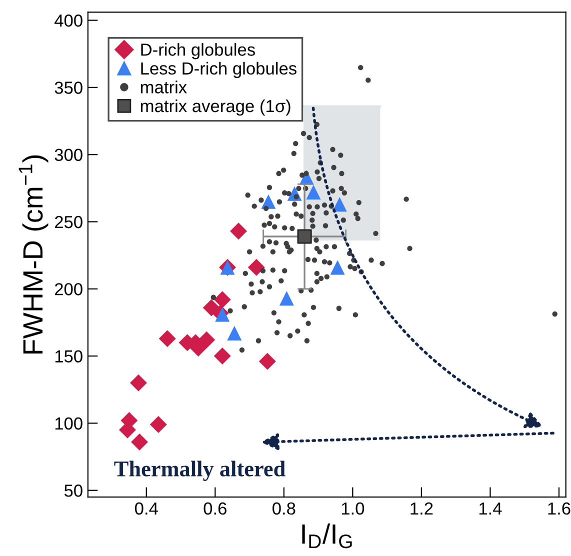 The image size is (571, 556). Describe the element at coordinates (68, 289) in the screenshot. I see `y-tick-label: 200` at that location.